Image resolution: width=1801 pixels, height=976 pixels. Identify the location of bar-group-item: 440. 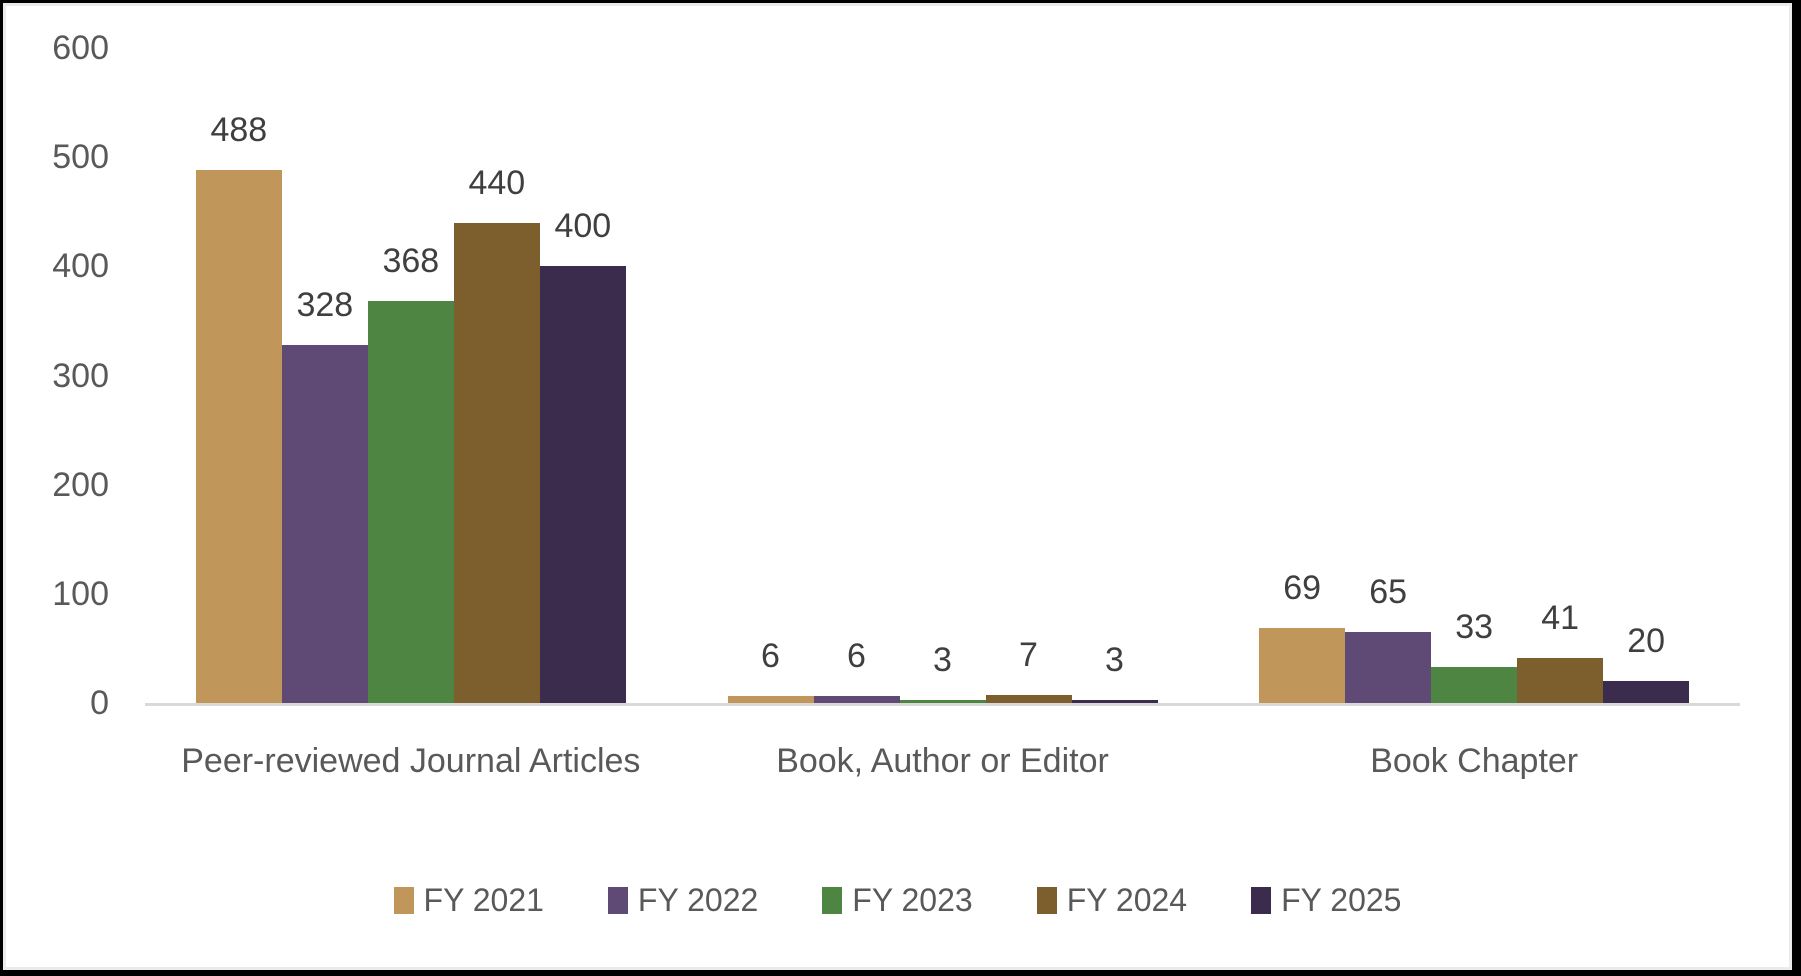
(496, 433).